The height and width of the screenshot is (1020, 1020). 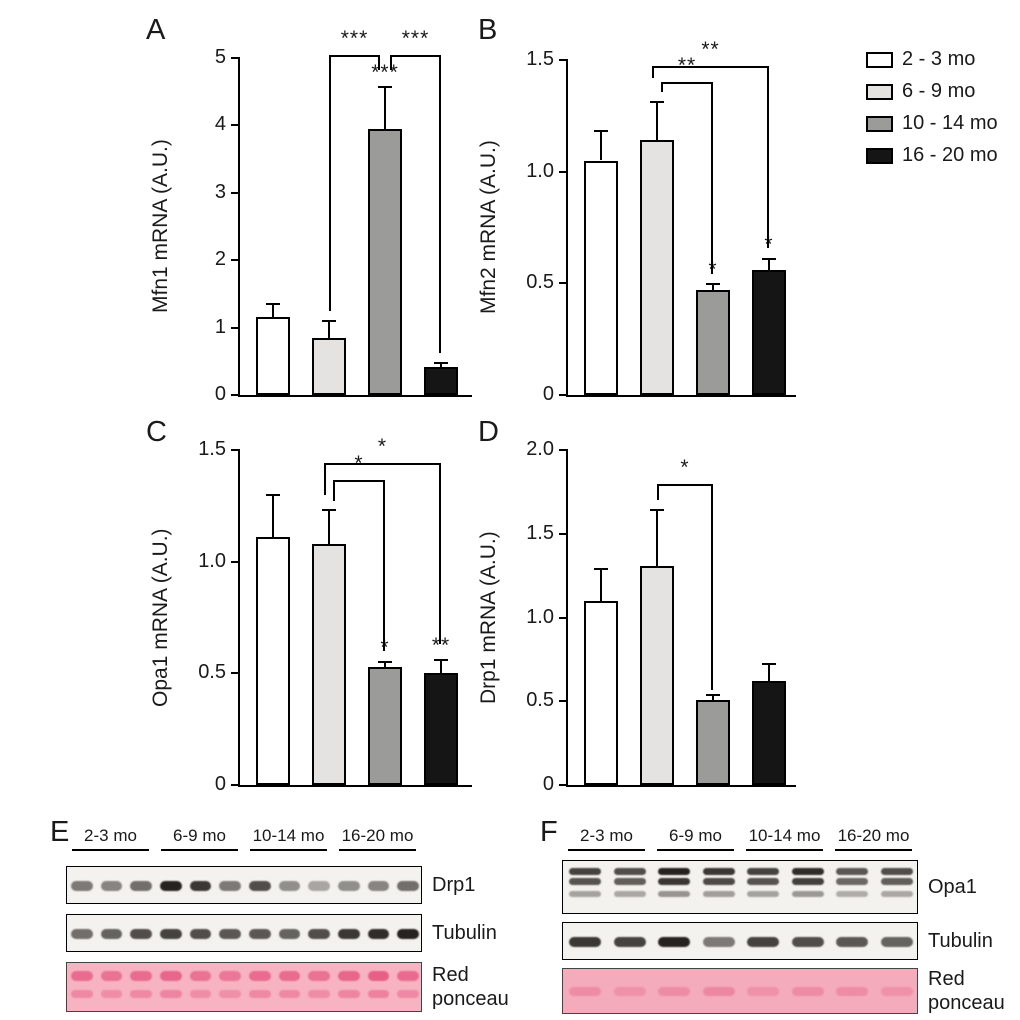 I want to click on bracket-stars: ***, so click(x=354, y=38).